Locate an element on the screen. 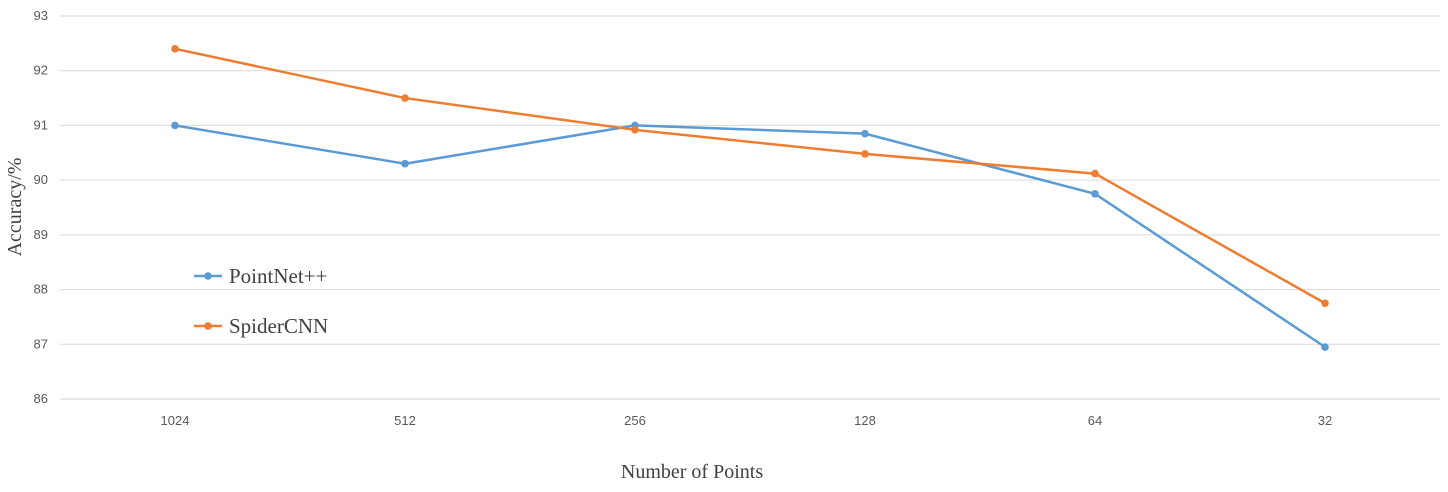  x-axis-ticks: 1024 512 256 128 64 32 is located at coordinates (747, 420).